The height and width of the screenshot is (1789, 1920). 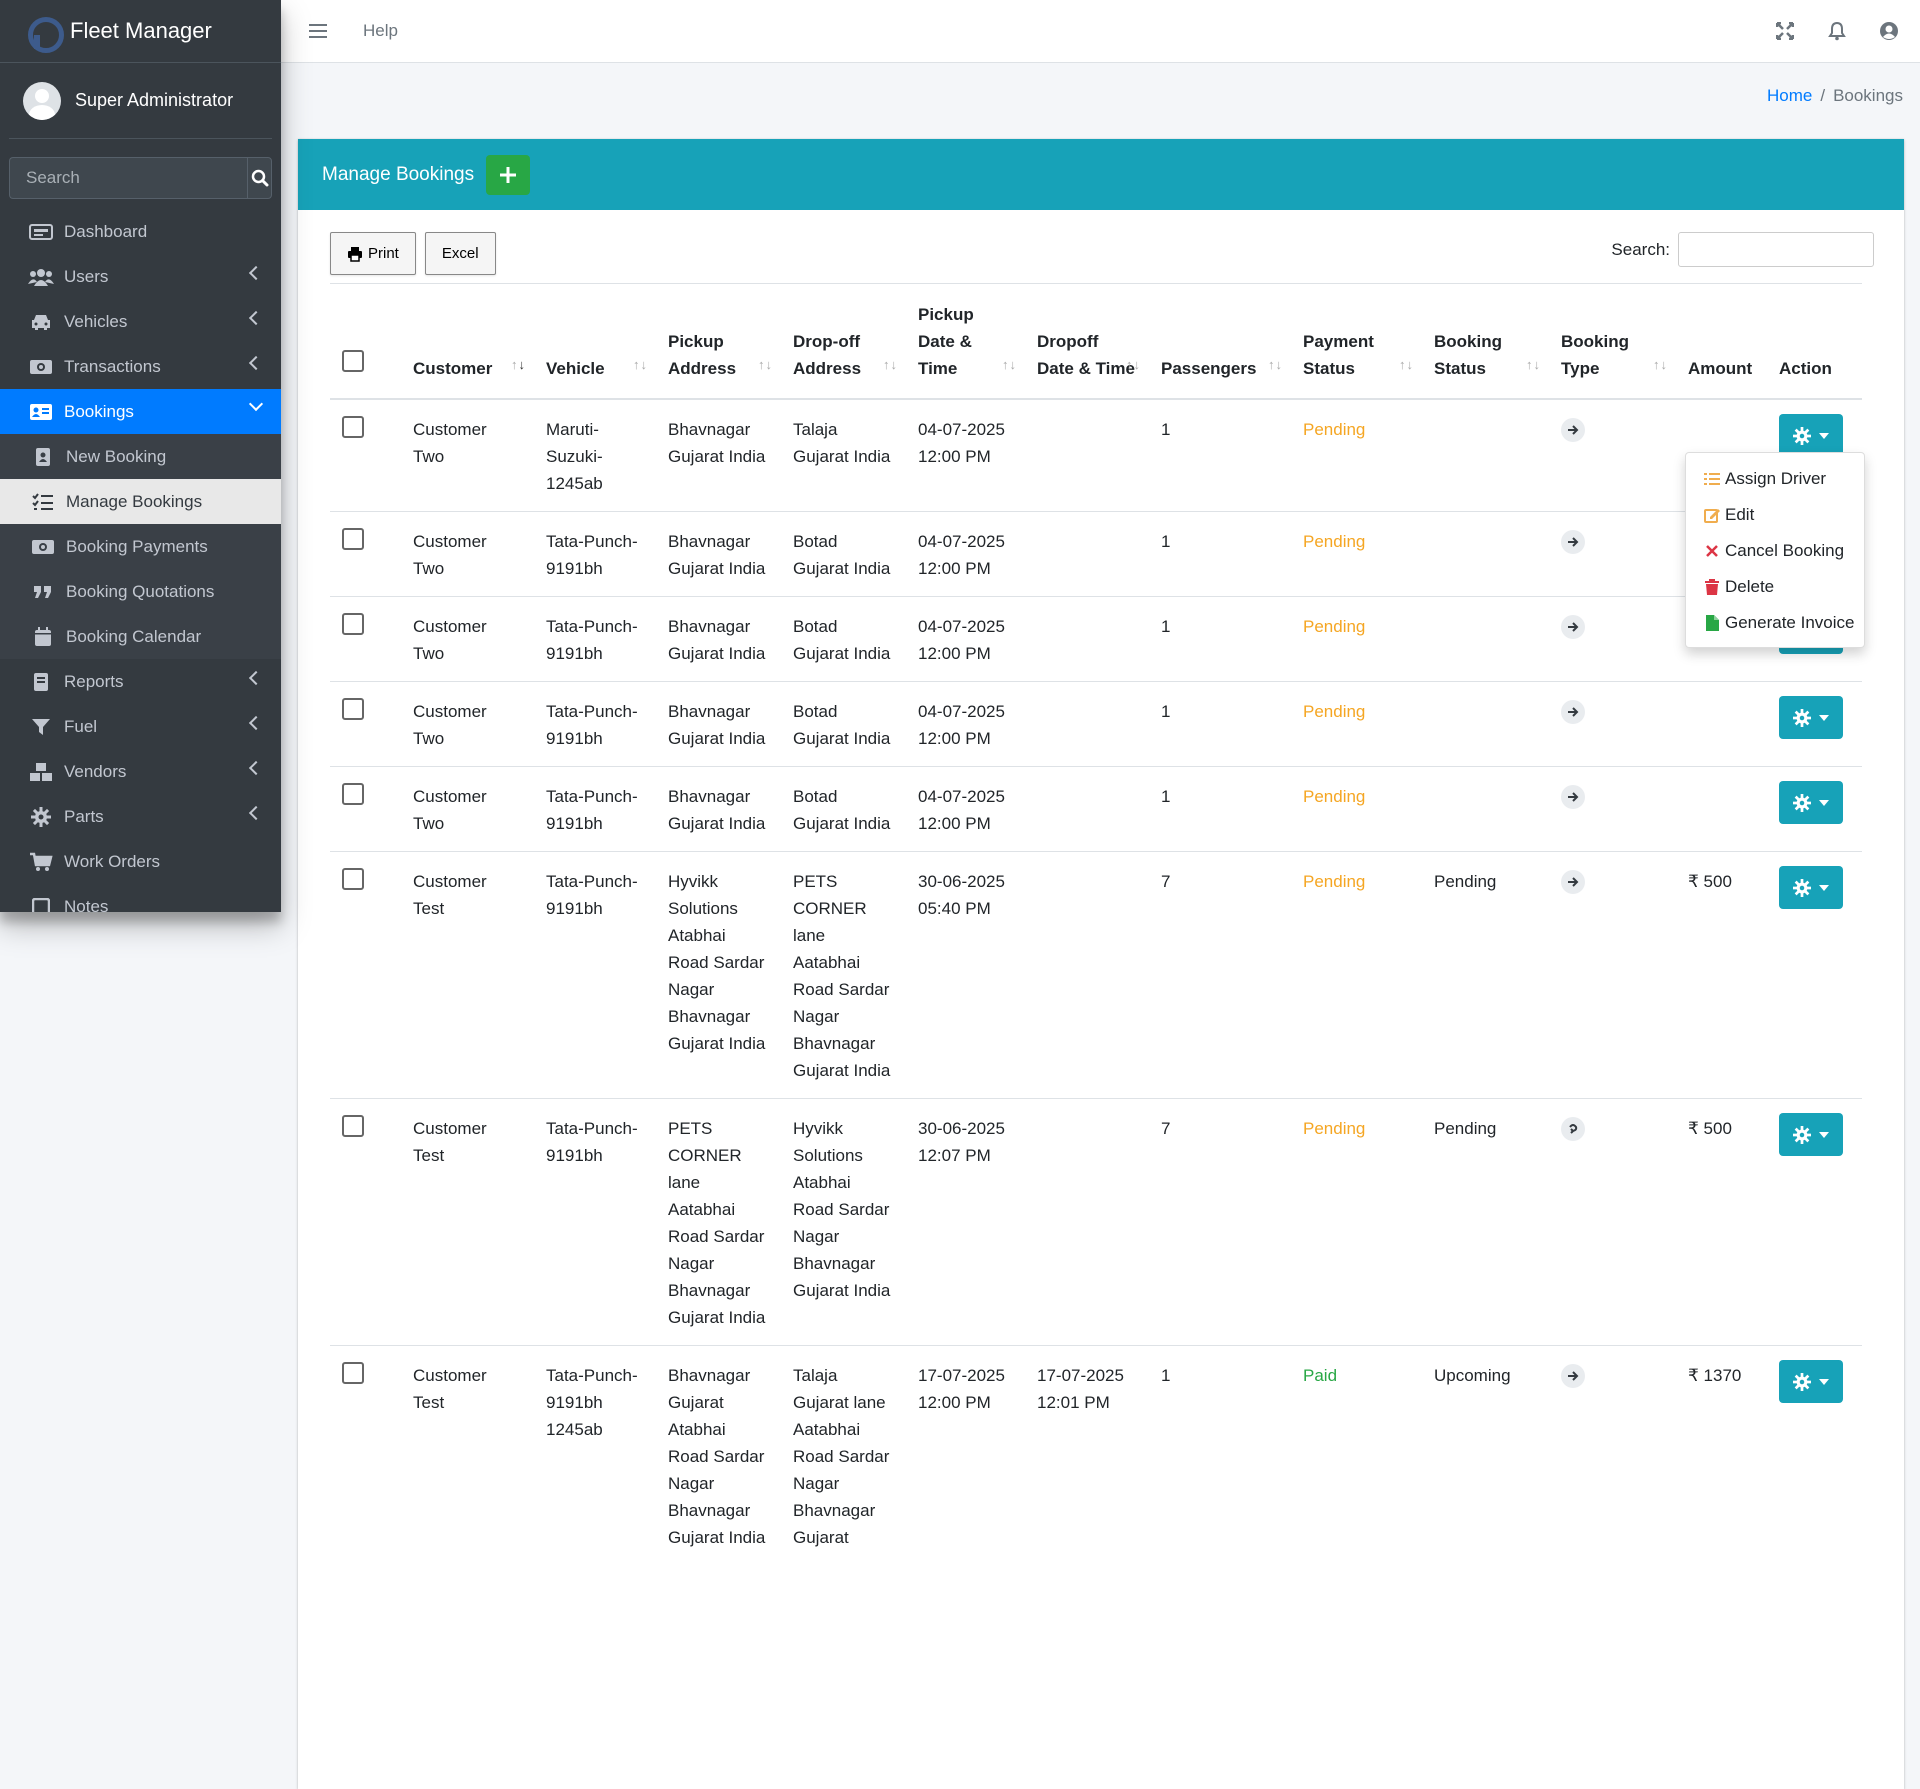 I want to click on sidebar-search-button, so click(x=259, y=178).